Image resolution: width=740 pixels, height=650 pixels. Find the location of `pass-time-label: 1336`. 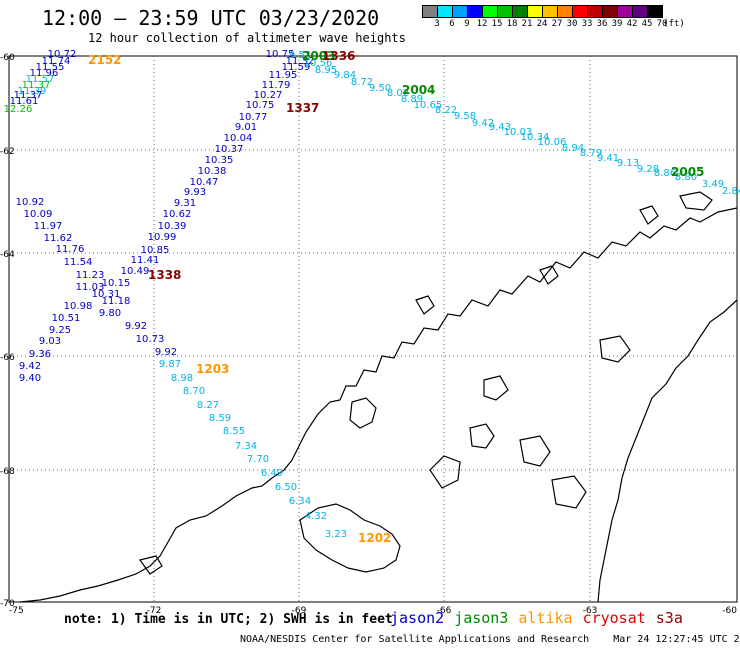

pass-time-label: 1336 is located at coordinates (338, 56).